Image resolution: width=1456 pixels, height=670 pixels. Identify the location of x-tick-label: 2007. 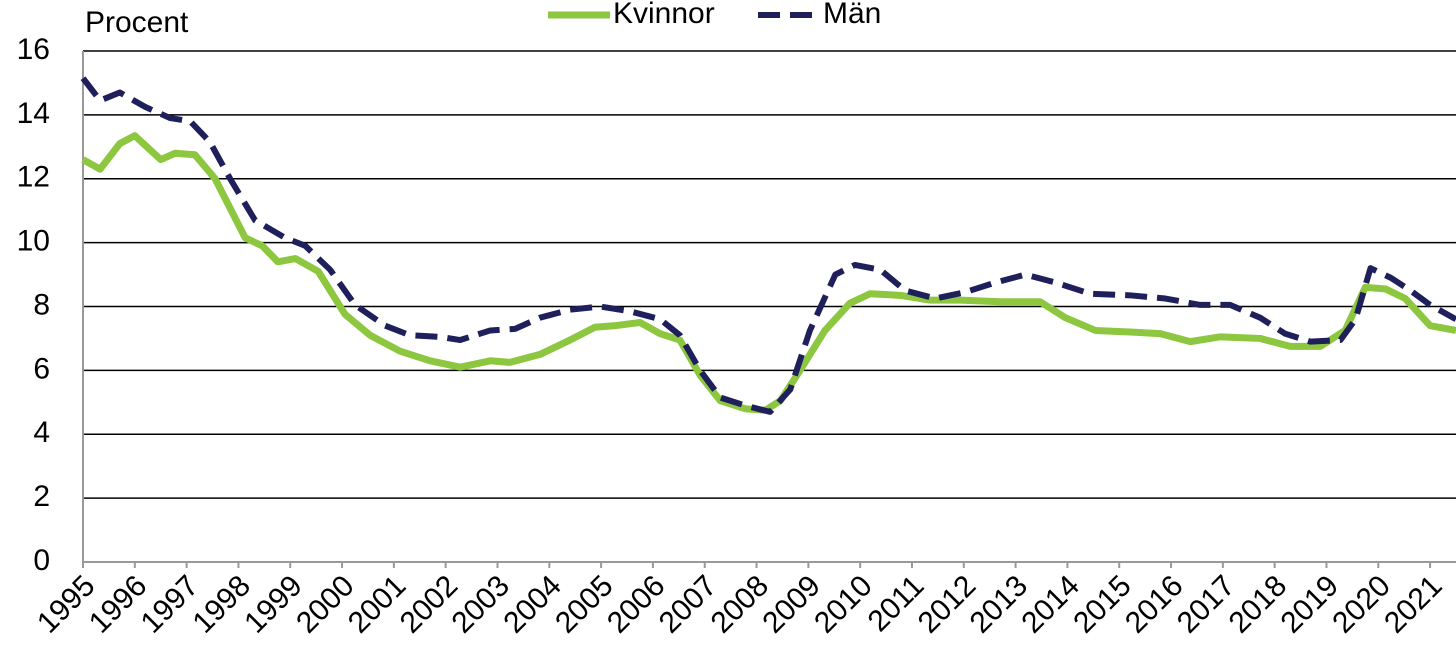
(688, 604).